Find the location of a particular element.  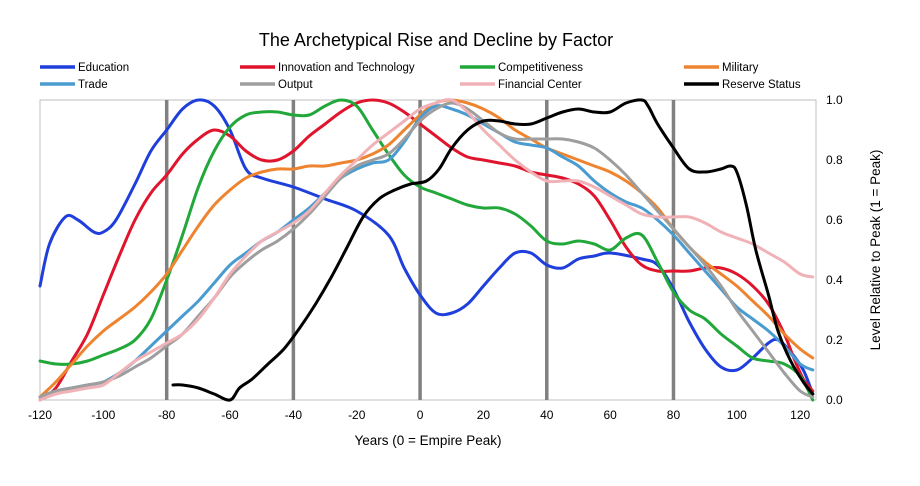

legend-label: Financial Center is located at coordinates (540, 85).